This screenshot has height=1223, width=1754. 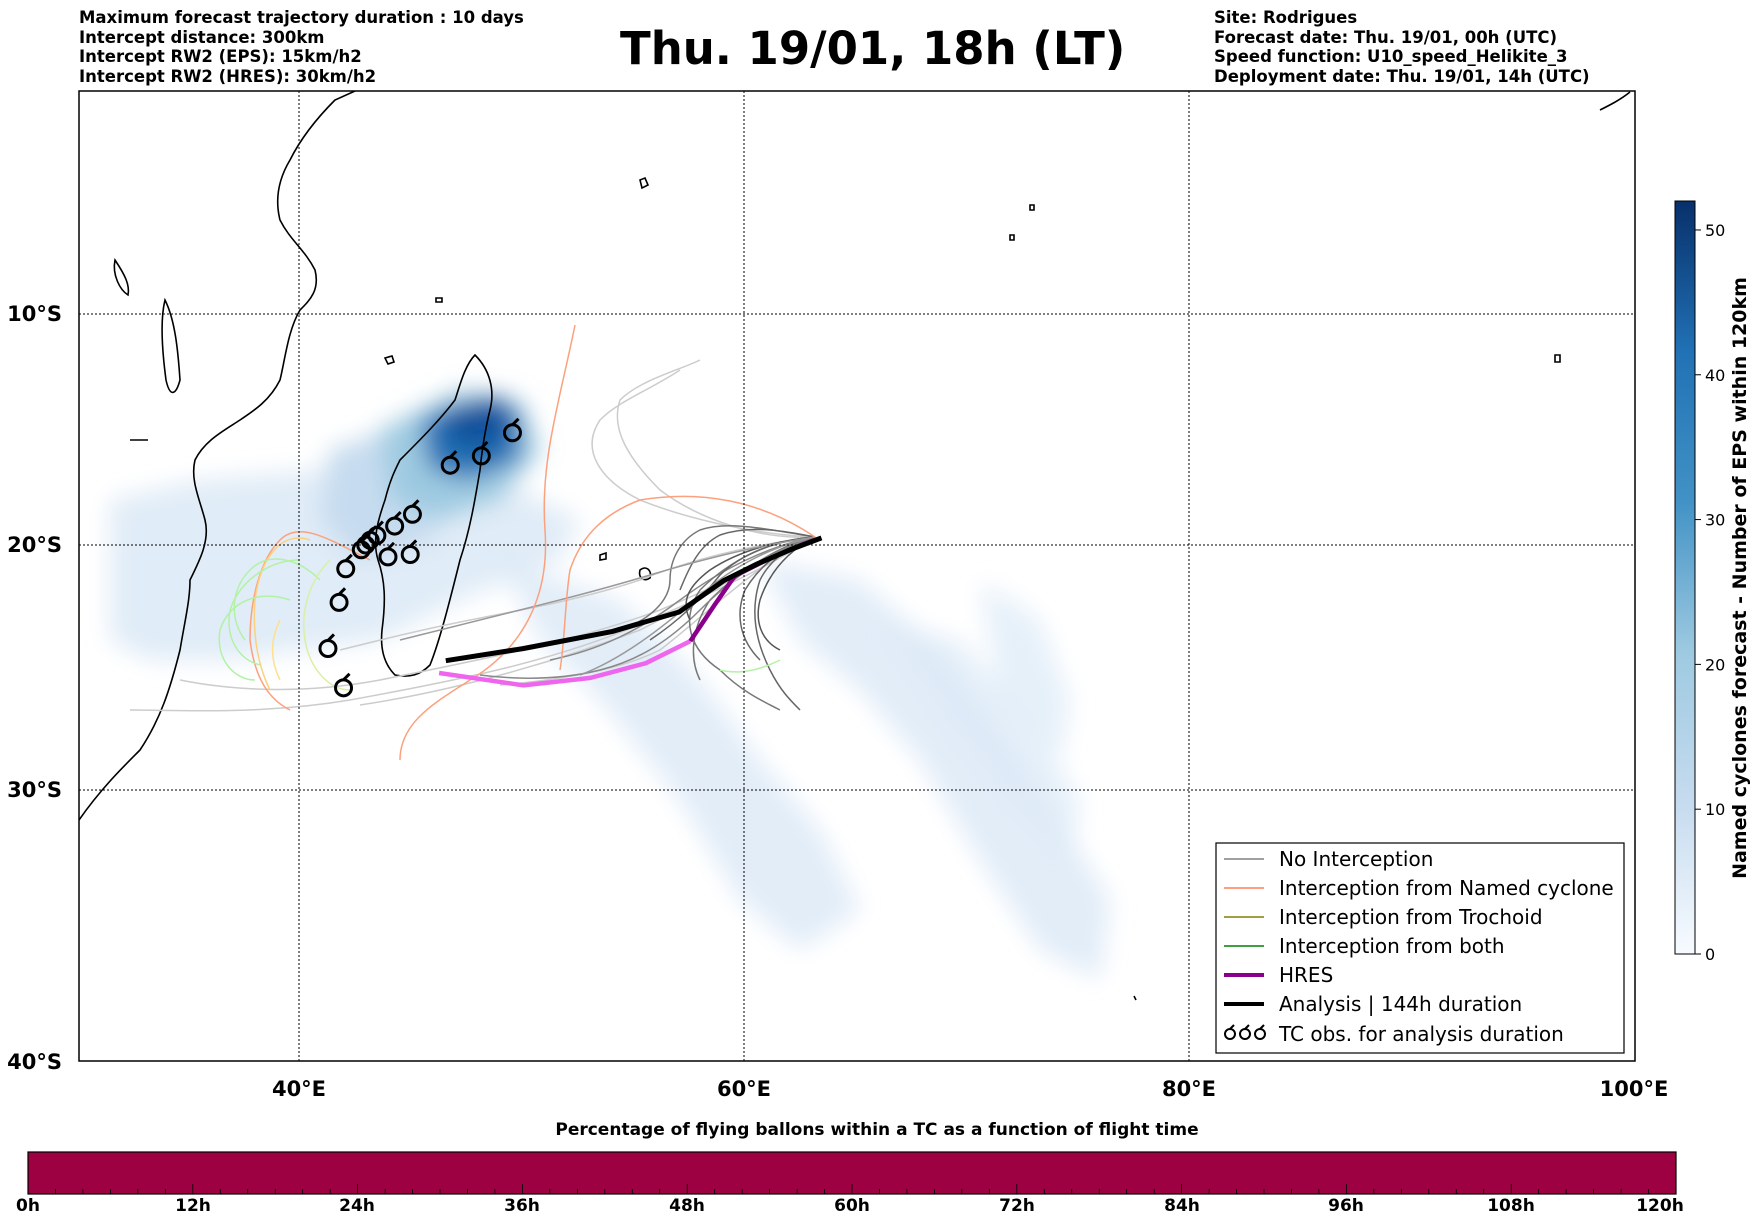 What do you see at coordinates (1411, 917) in the screenshot?
I see `legend-label-trochoid: Interception from Trochoid` at bounding box center [1411, 917].